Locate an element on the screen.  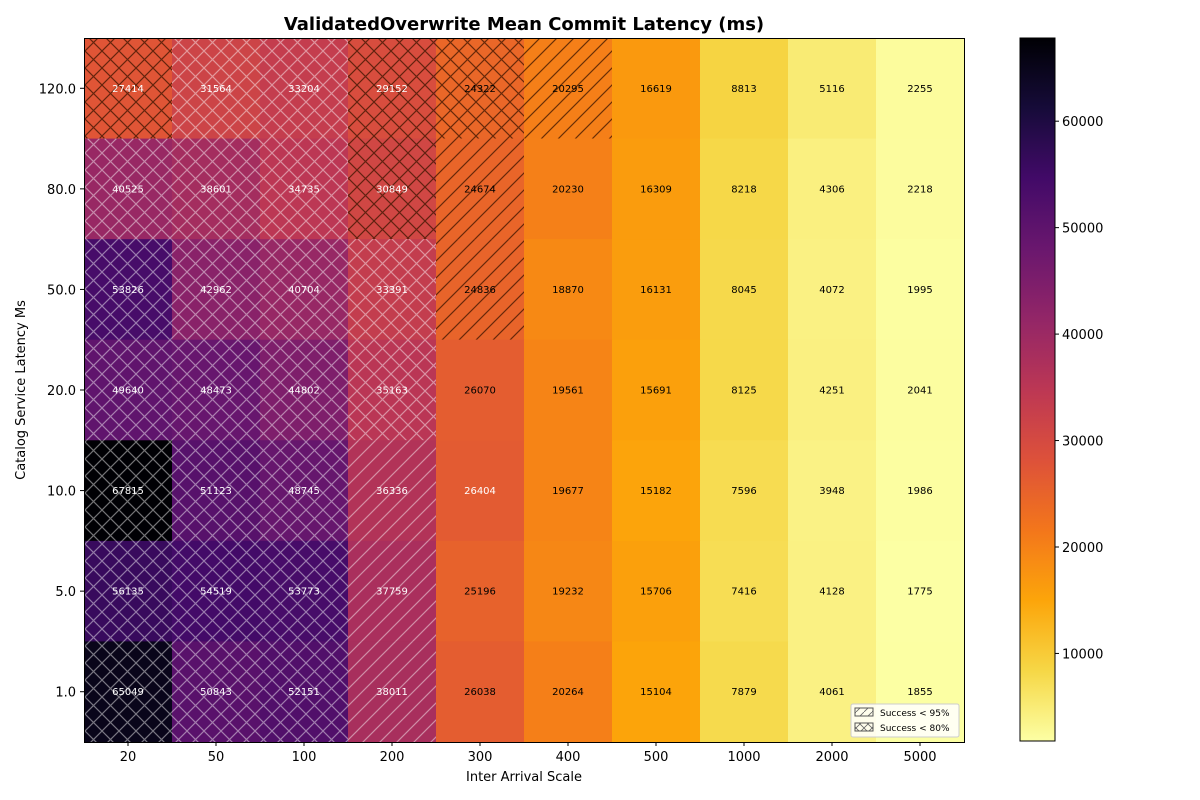
x-tick-label: 200 is located at coordinates (392, 757).